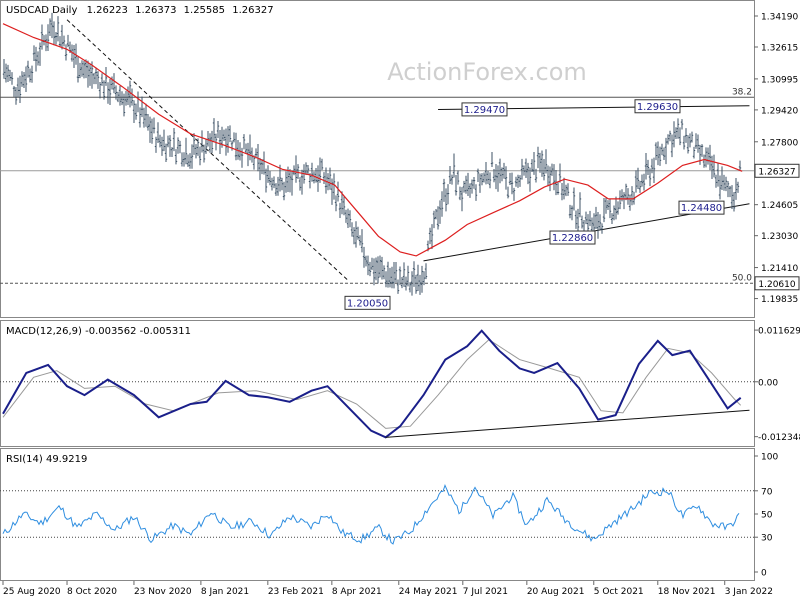 The image size is (800, 604). What do you see at coordinates (779, 300) in the screenshot?
I see `price-y-tick-label: 1.19835` at bounding box center [779, 300].